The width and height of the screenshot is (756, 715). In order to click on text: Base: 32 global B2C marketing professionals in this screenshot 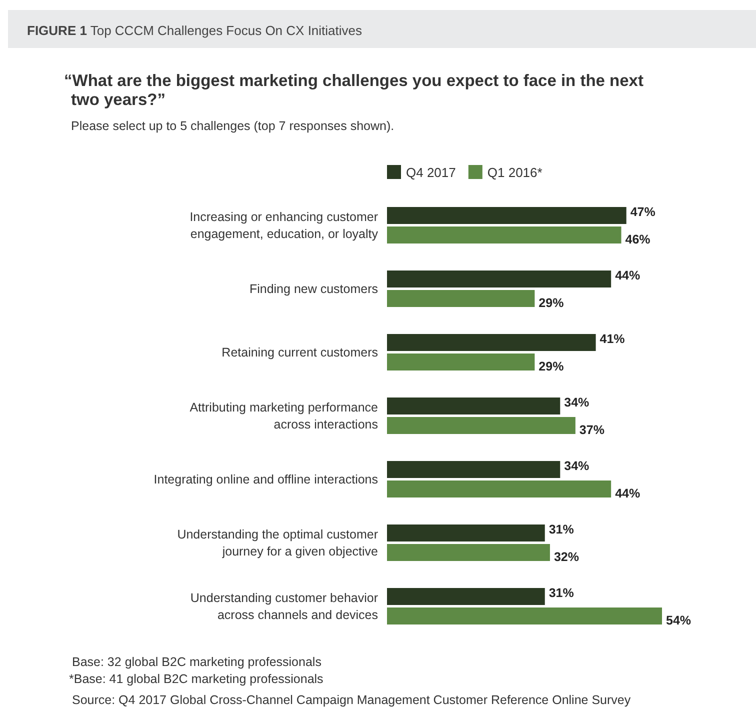, I will do `click(197, 662)`.